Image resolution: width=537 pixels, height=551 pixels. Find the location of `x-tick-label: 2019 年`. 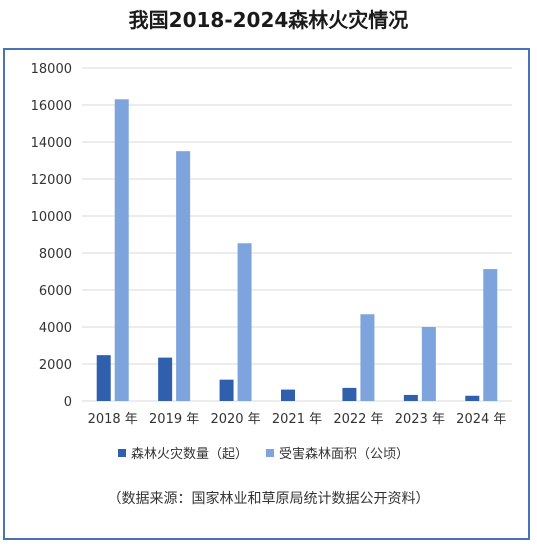

x-tick-label: 2019 年 is located at coordinates (174, 419).